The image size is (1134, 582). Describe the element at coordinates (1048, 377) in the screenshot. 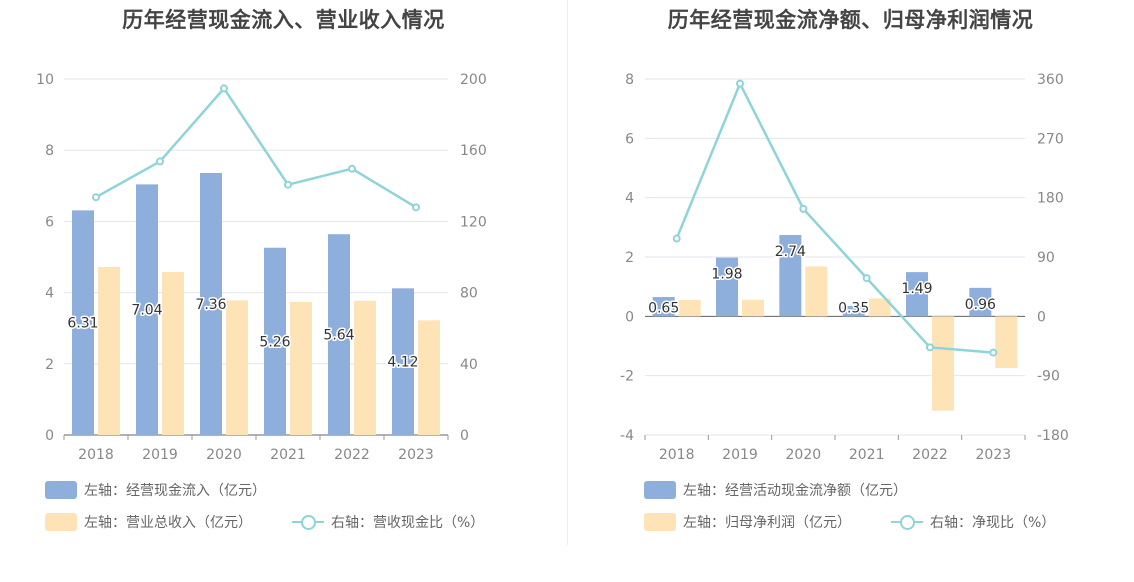

I see `y-right-tick-label: -90` at that location.